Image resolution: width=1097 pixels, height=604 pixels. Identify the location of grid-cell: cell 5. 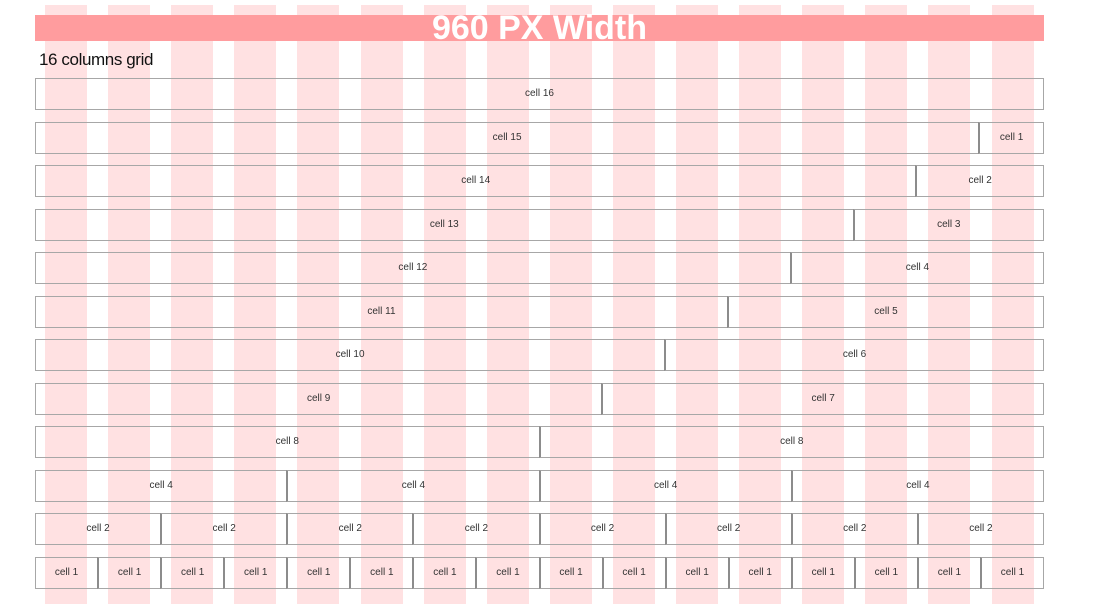
(885, 311).